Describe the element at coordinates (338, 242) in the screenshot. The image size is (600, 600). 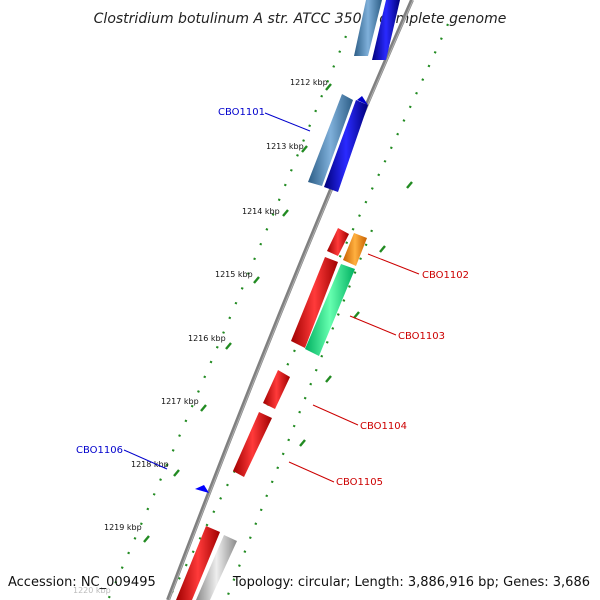
I see `gene-cbo1102` at that location.